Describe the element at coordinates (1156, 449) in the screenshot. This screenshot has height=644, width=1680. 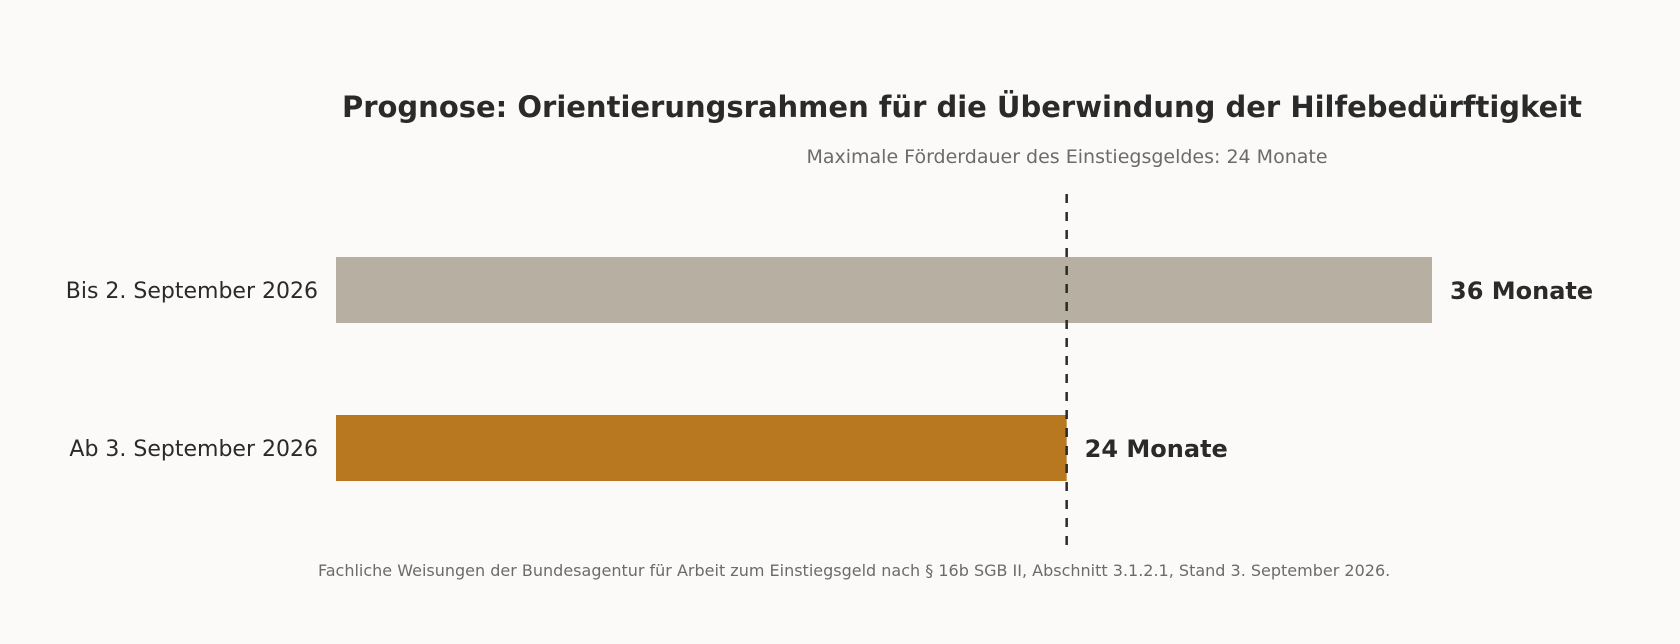
I see `value-label-2: 24 Monate` at that location.